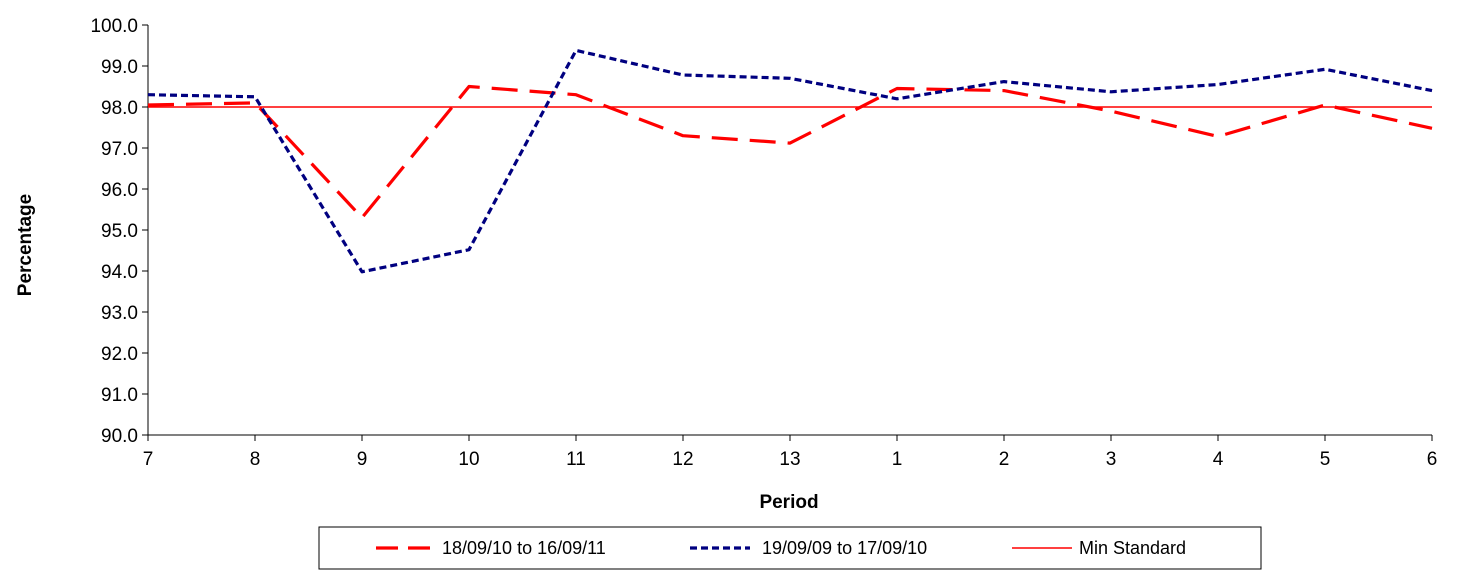  Describe the element at coordinates (119, 190) in the screenshot. I see `y-tick-label: 96.0` at that location.